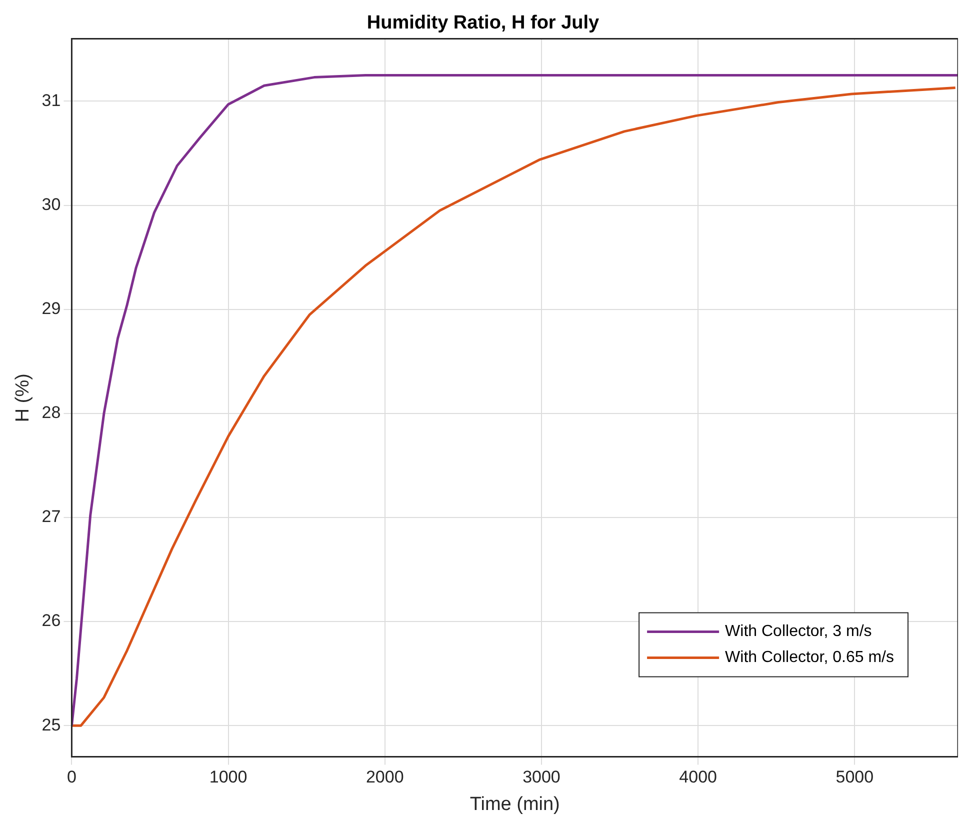 This screenshot has width=969, height=829. I want to click on x-tick-label: 5000, so click(855, 777).